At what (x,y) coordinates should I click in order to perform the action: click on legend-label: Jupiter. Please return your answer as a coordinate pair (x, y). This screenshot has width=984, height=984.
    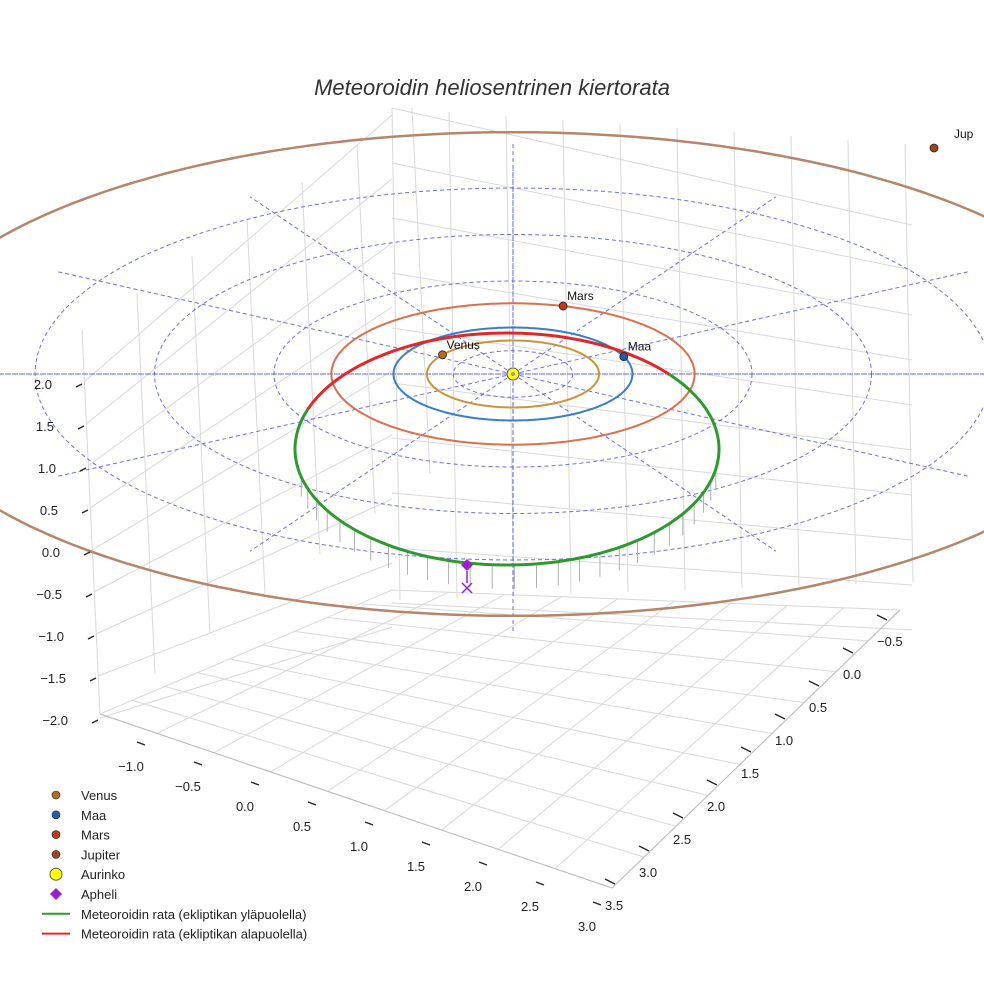
    Looking at the image, I should click on (101, 854).